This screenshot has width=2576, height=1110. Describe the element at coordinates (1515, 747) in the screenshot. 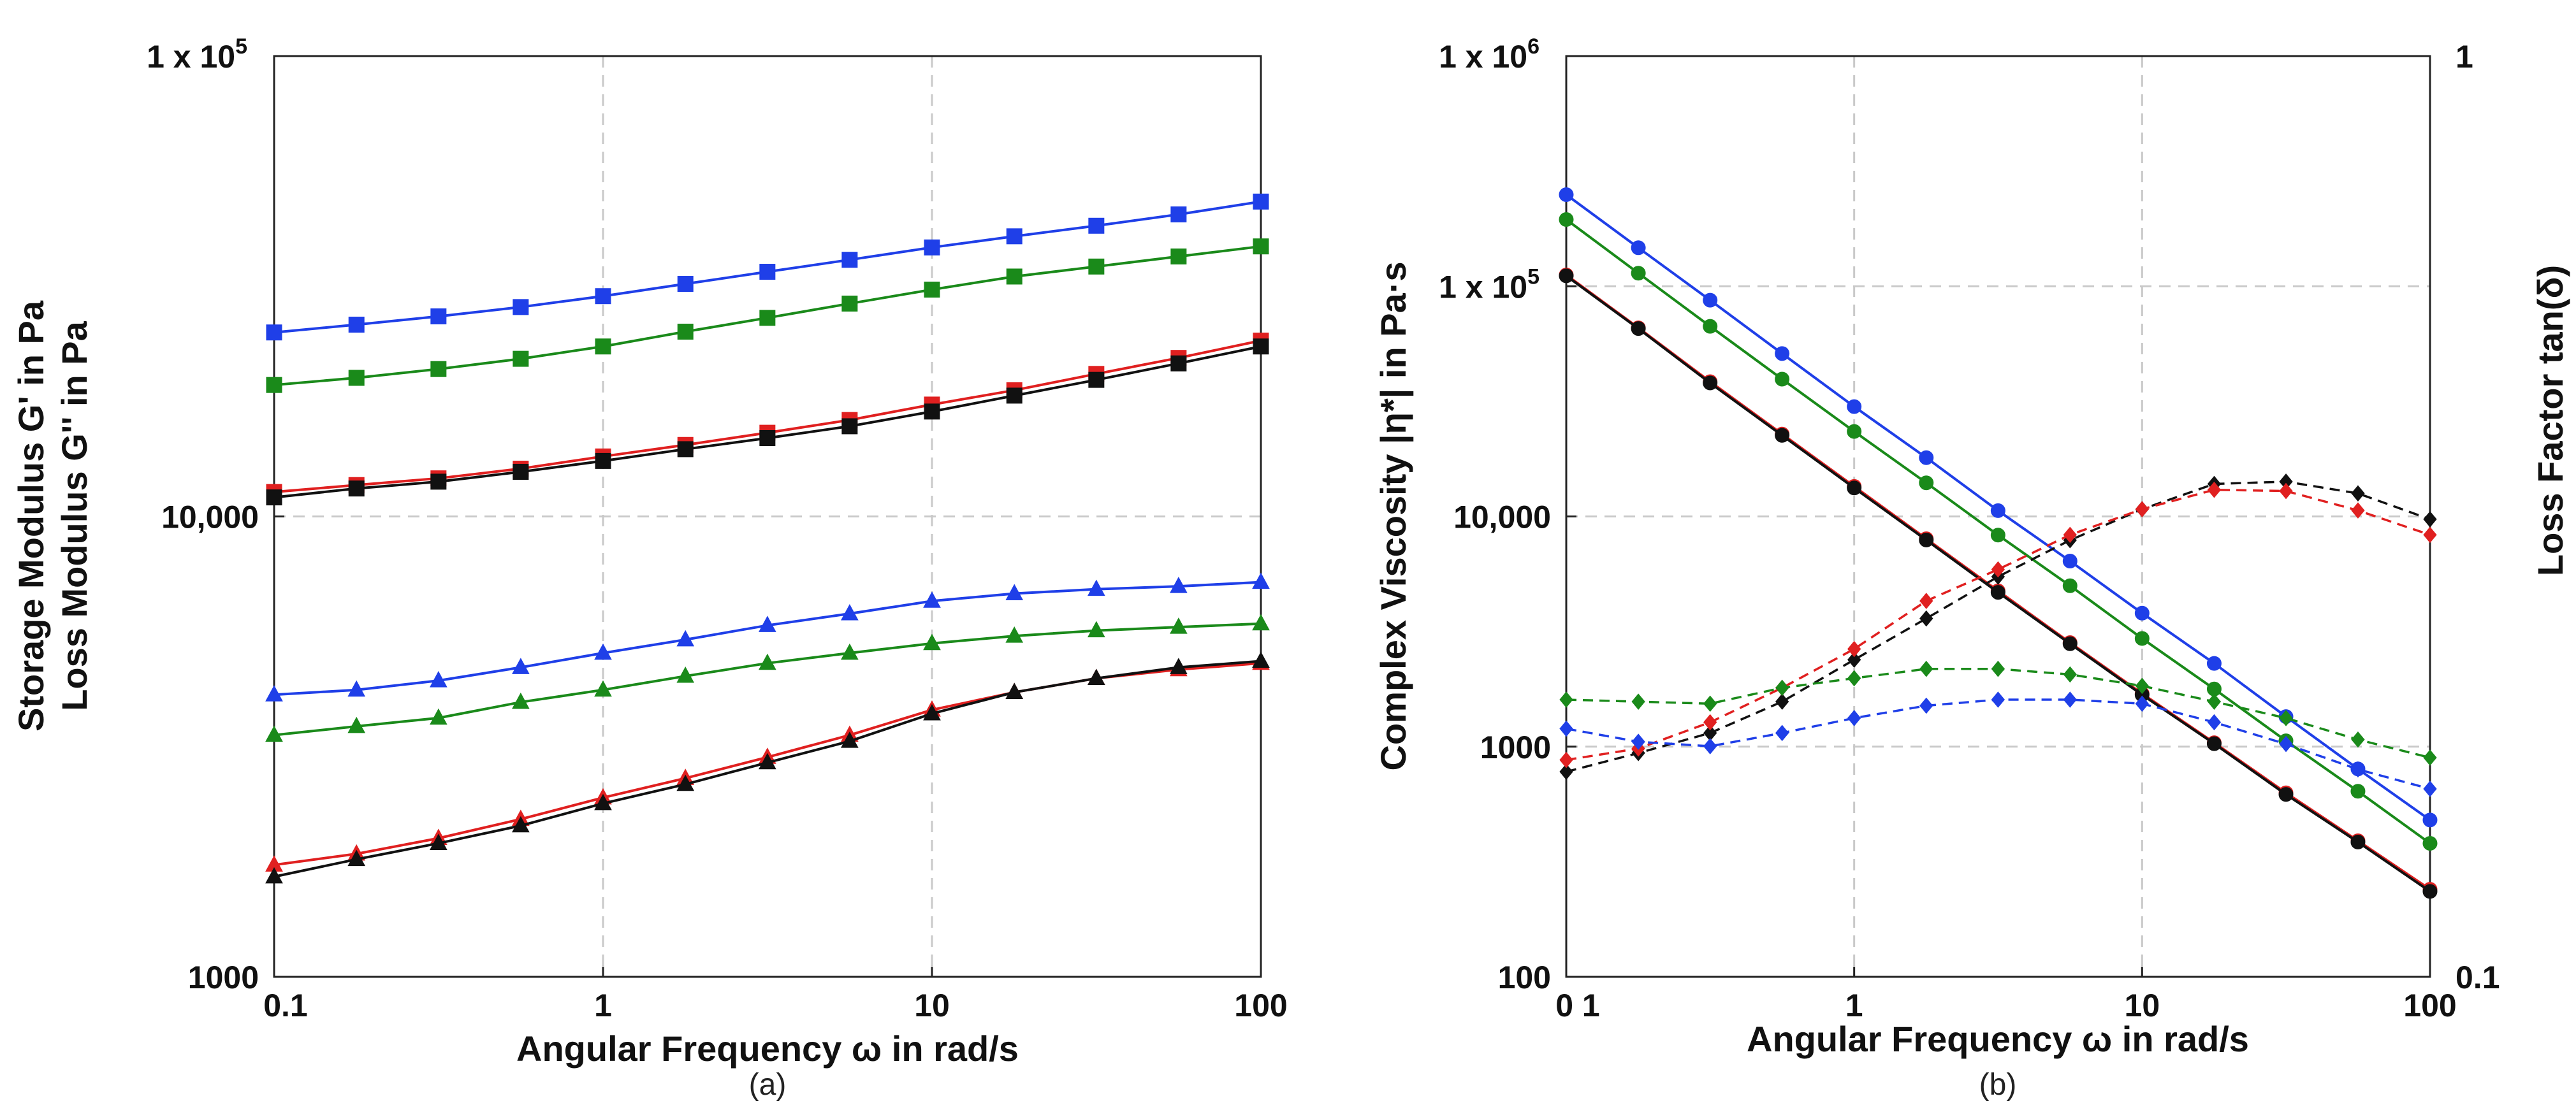

I see `y-tick-label: 1000` at that location.